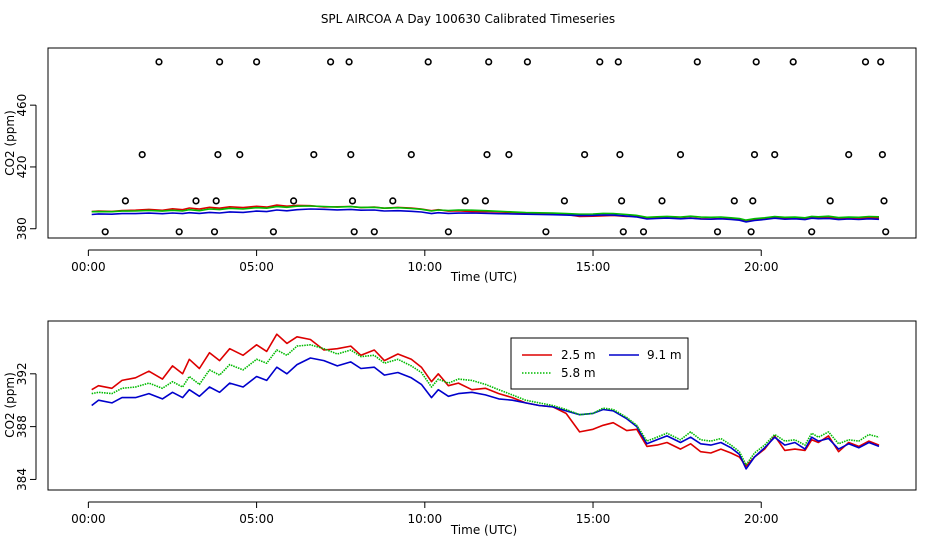 The image size is (936, 540). What do you see at coordinates (664, 355) in the screenshot?
I see `legend-label-9-1m: 9.1 m` at bounding box center [664, 355].